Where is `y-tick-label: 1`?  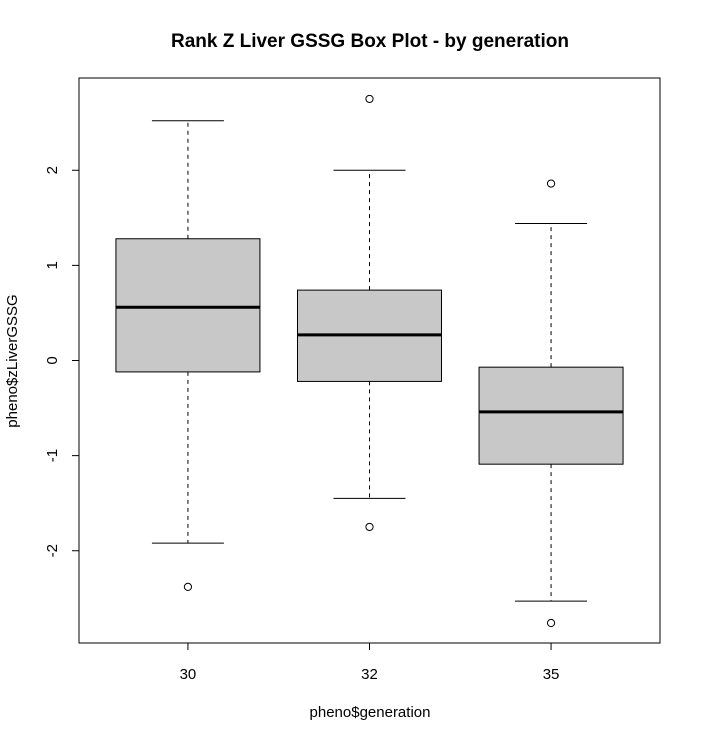 y-tick-label: 1 is located at coordinates (52, 265).